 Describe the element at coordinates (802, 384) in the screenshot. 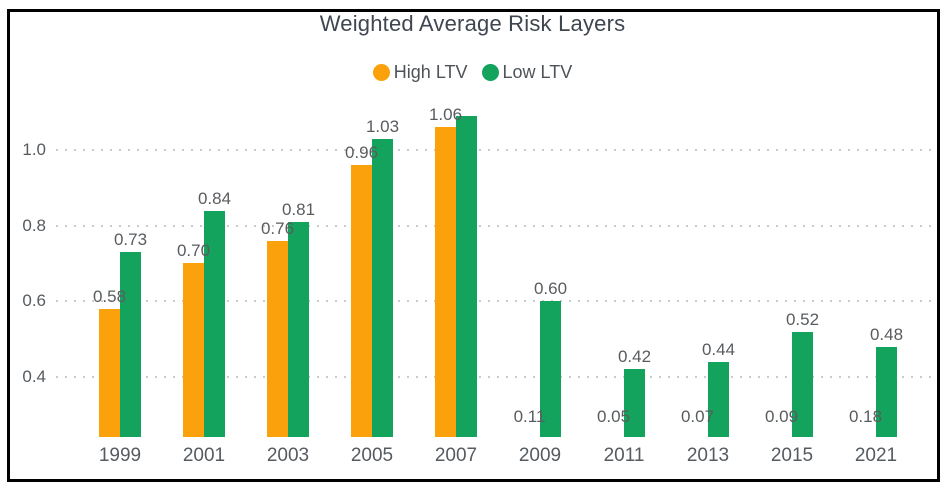

I see `bar-low-ltv-2015` at that location.